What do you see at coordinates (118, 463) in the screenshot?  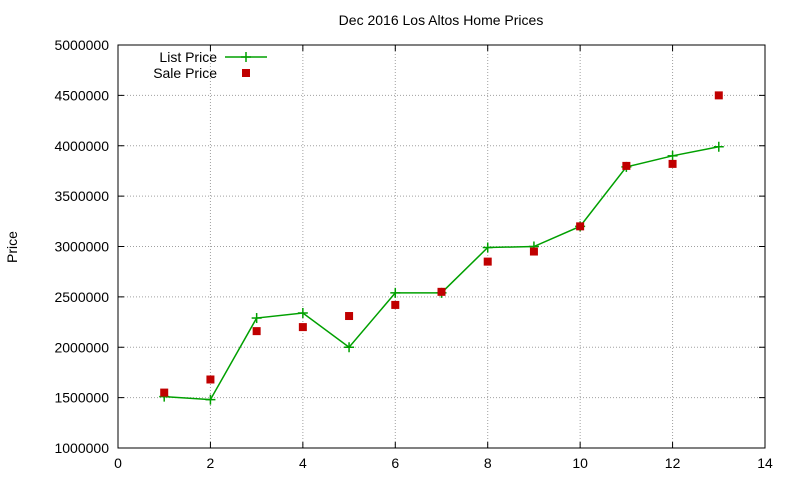 I see `x-tick-label: 0` at bounding box center [118, 463].